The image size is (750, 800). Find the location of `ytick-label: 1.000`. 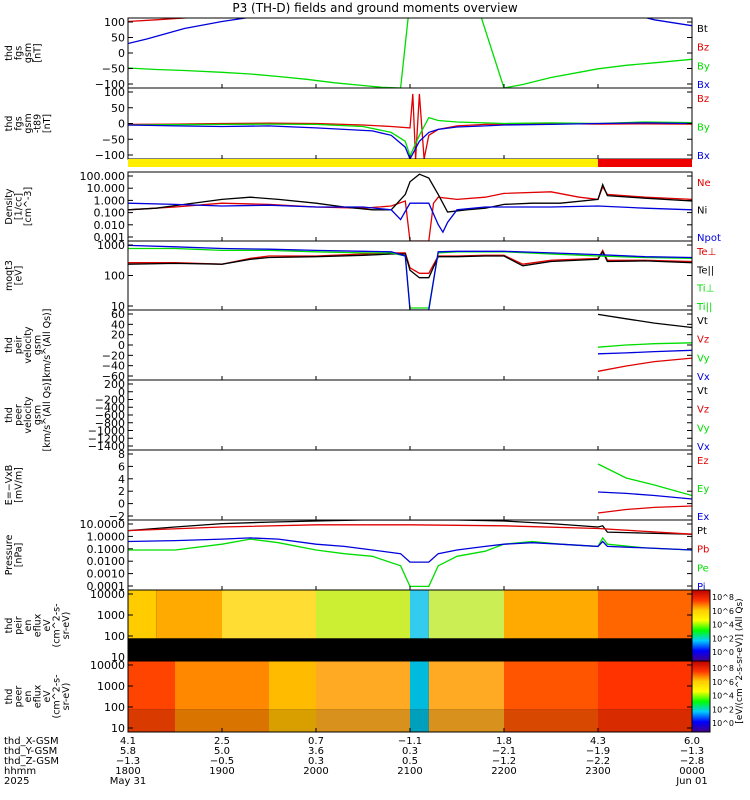

ytick-label: 1.000 is located at coordinates (110, 200).